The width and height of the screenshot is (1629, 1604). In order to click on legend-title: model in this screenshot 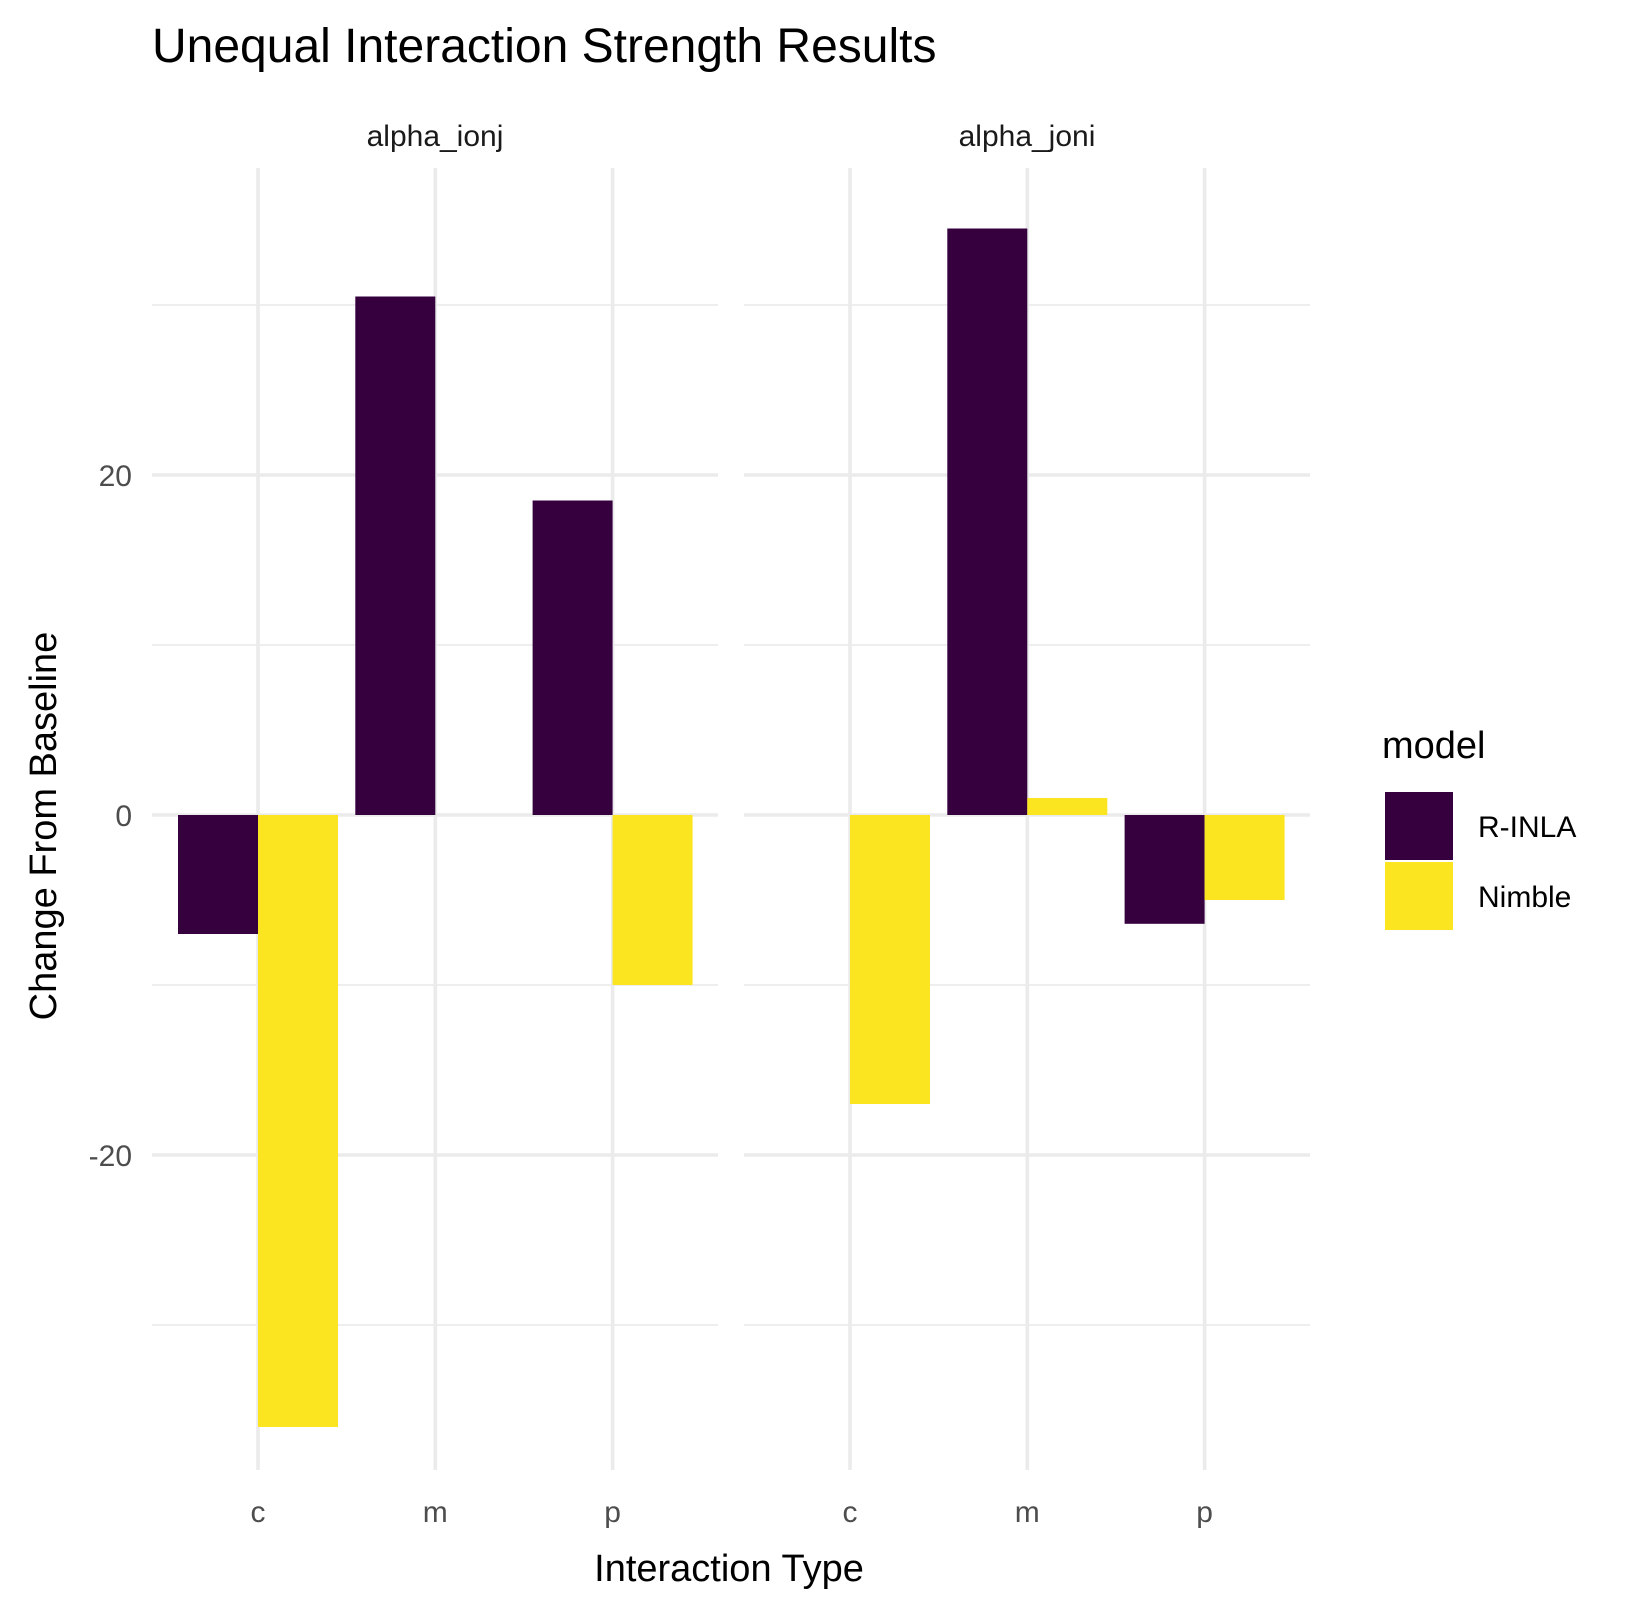, I will do `click(1434, 746)`.